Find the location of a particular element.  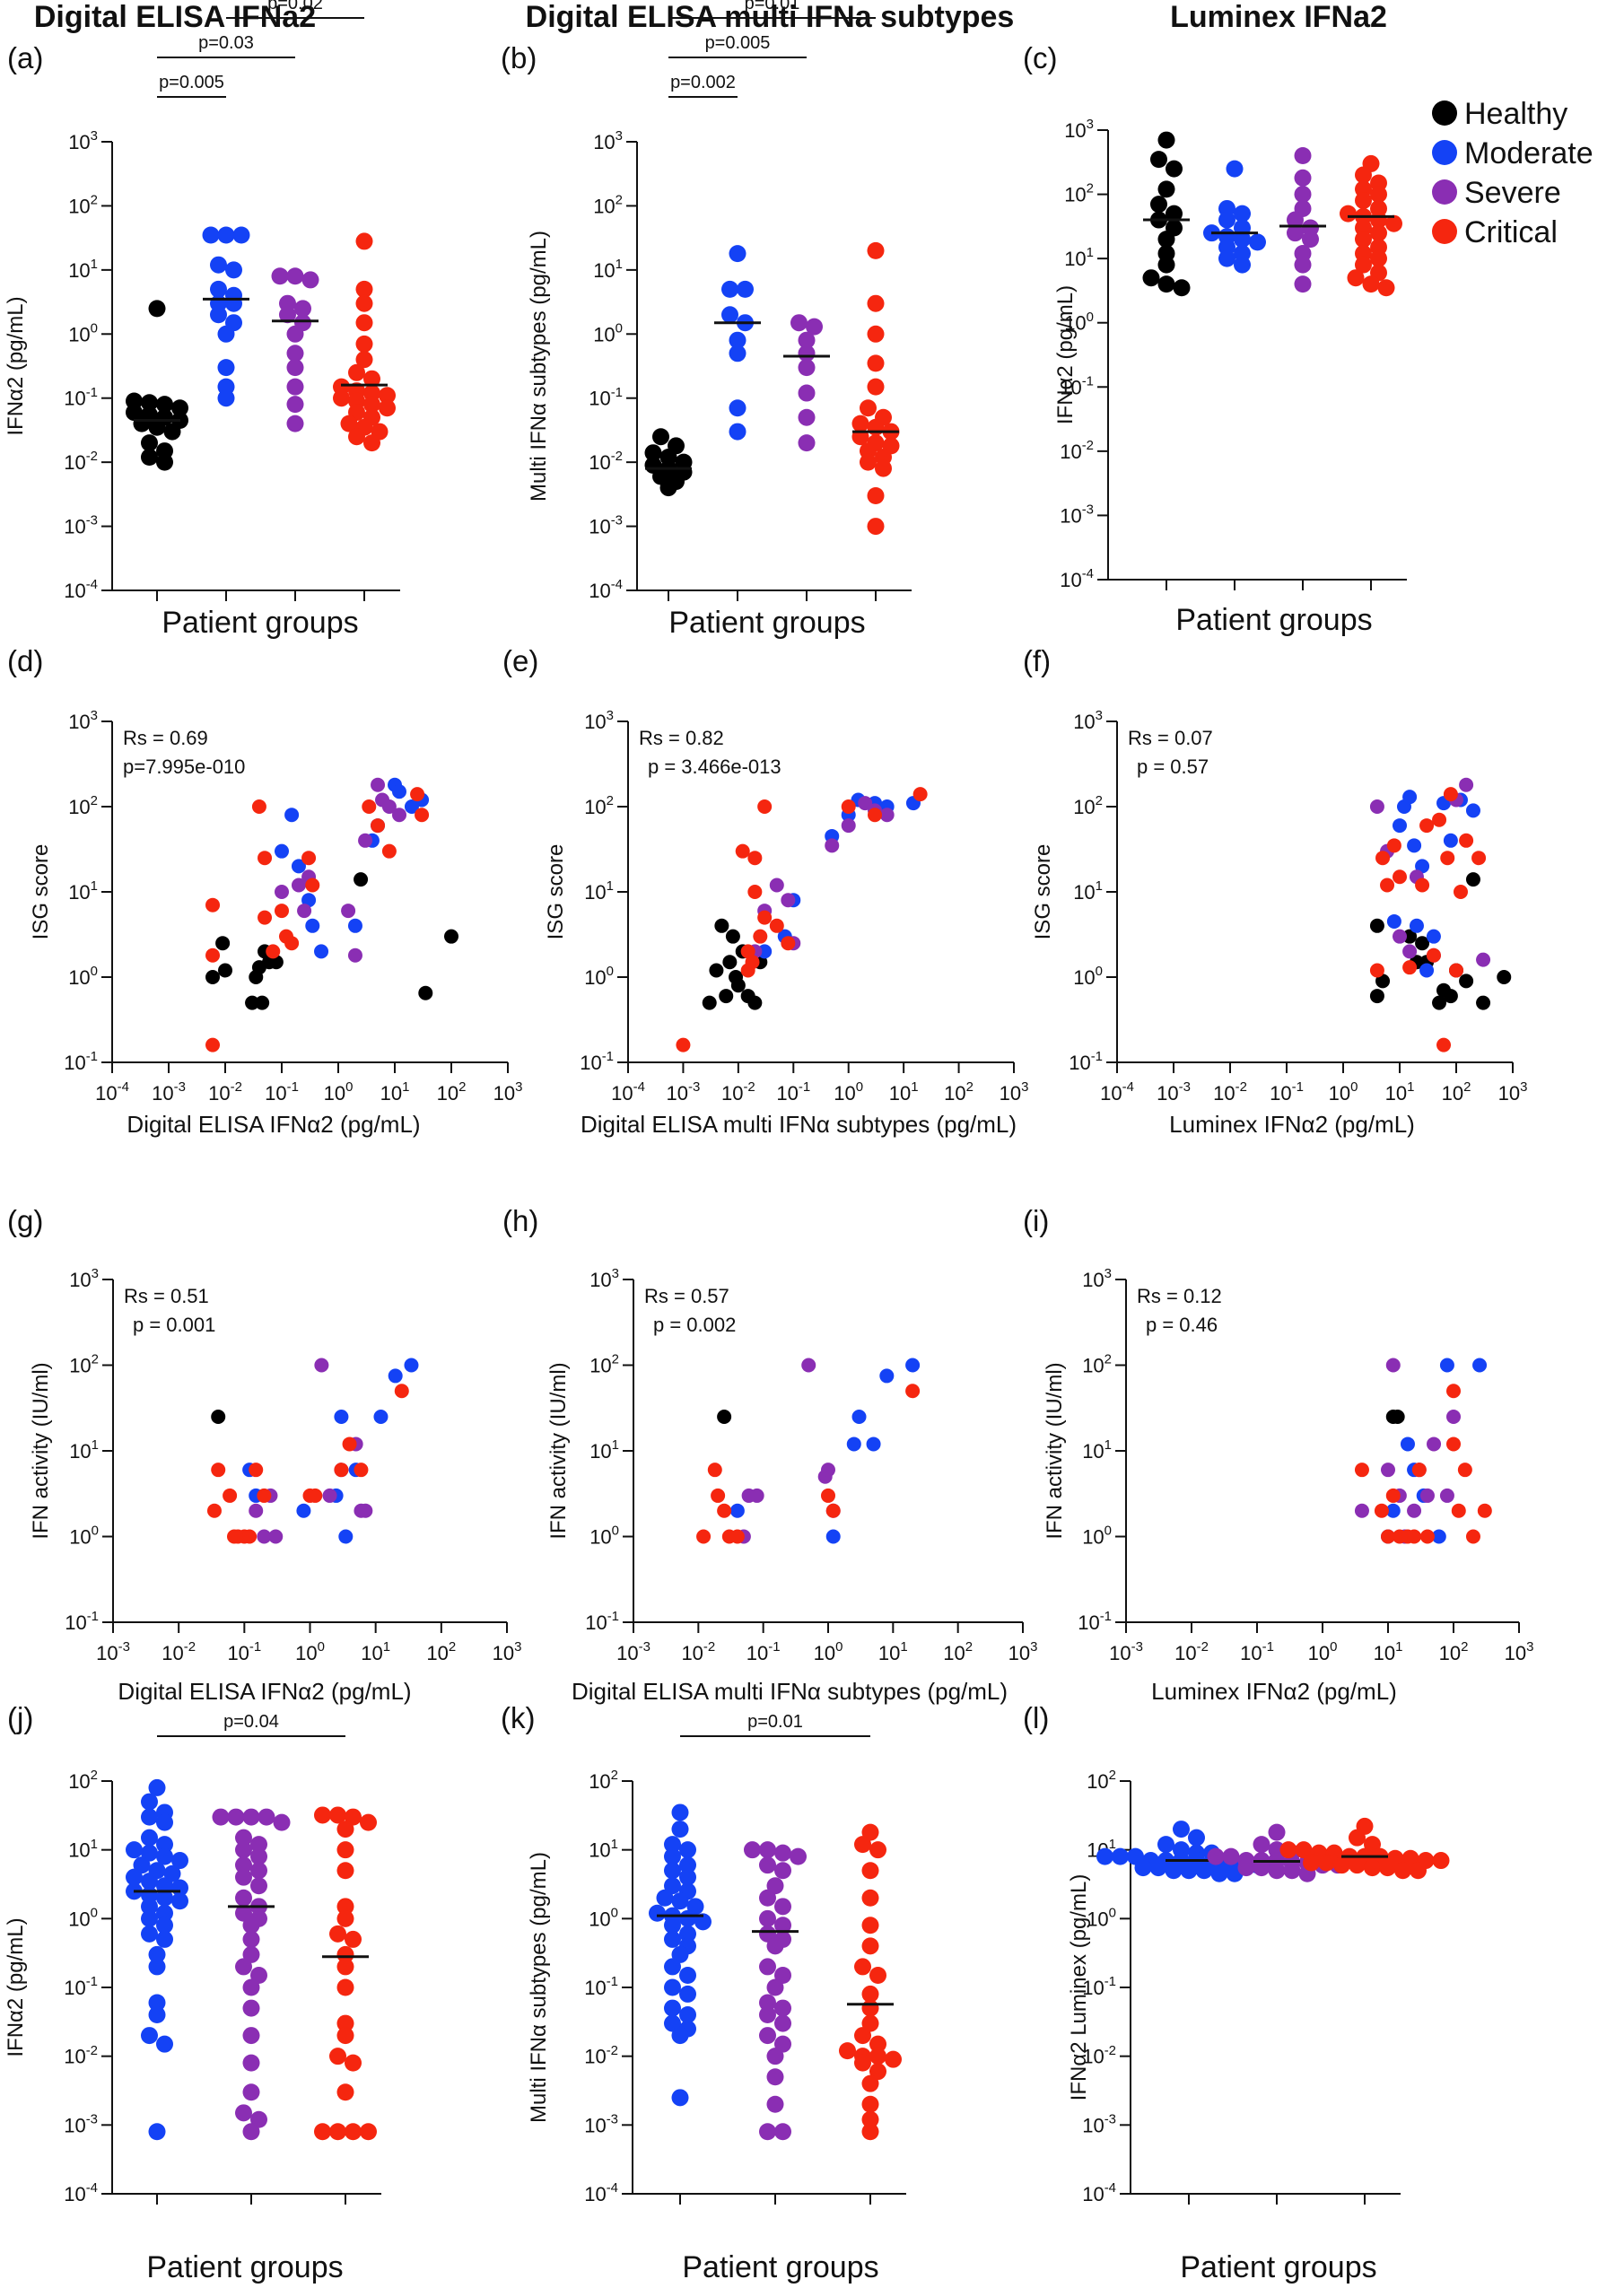

x-tick-label-f: 10¹ is located at coordinates (1400, 1092).